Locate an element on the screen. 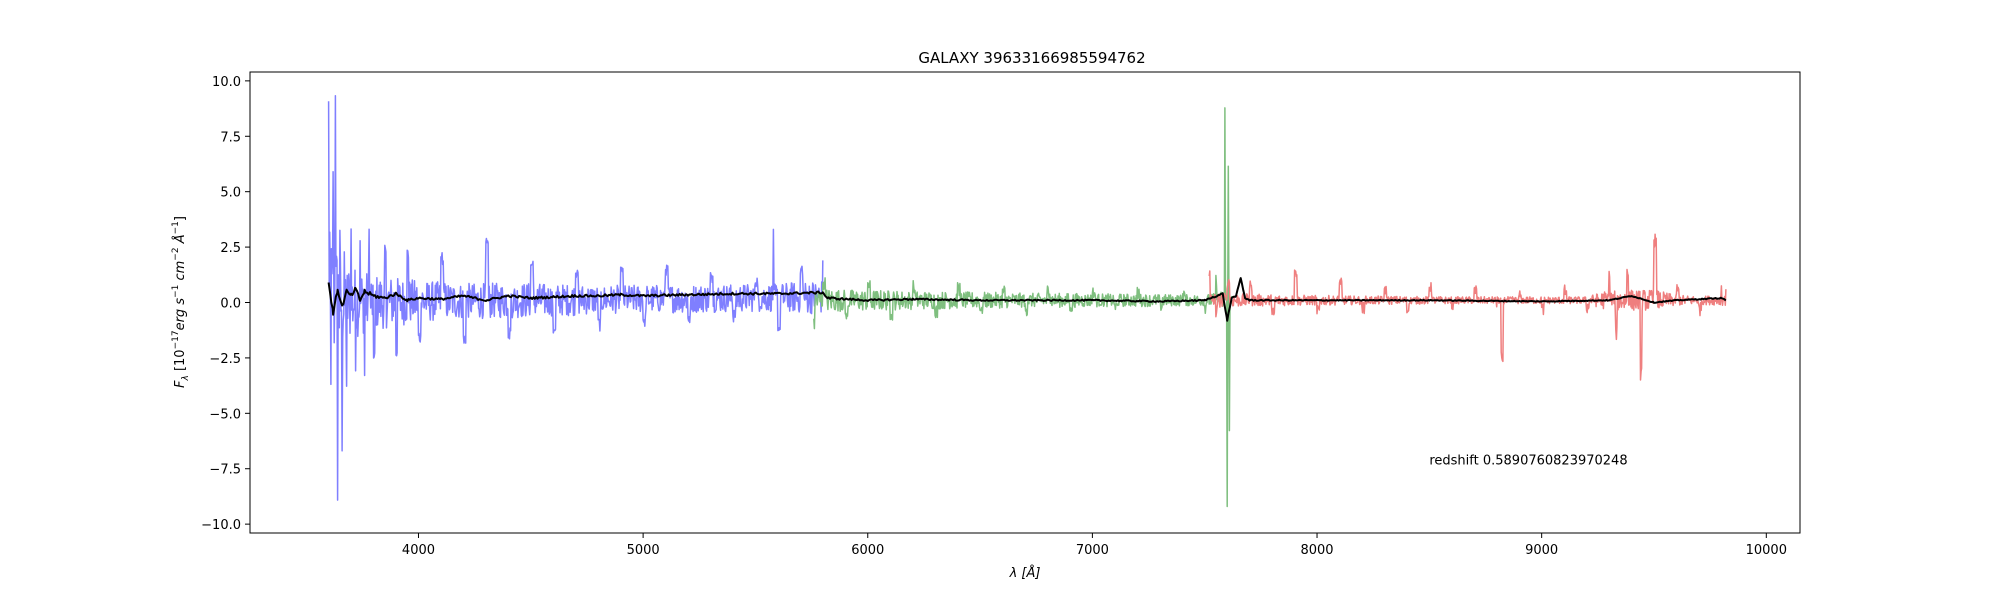  y-tick-label: 10.0 is located at coordinates (226, 82).